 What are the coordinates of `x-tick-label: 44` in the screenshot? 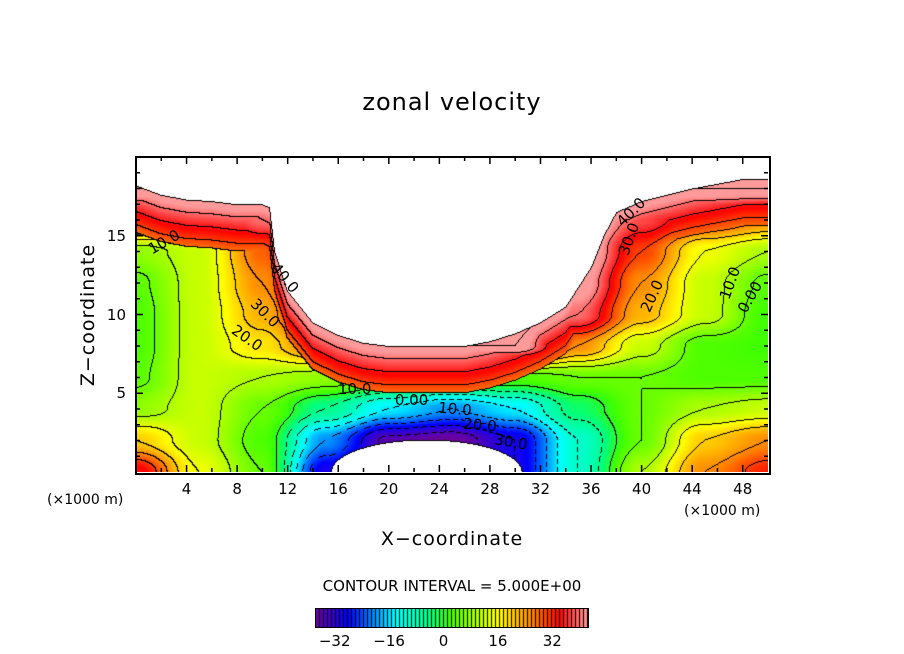 It's located at (692, 489).